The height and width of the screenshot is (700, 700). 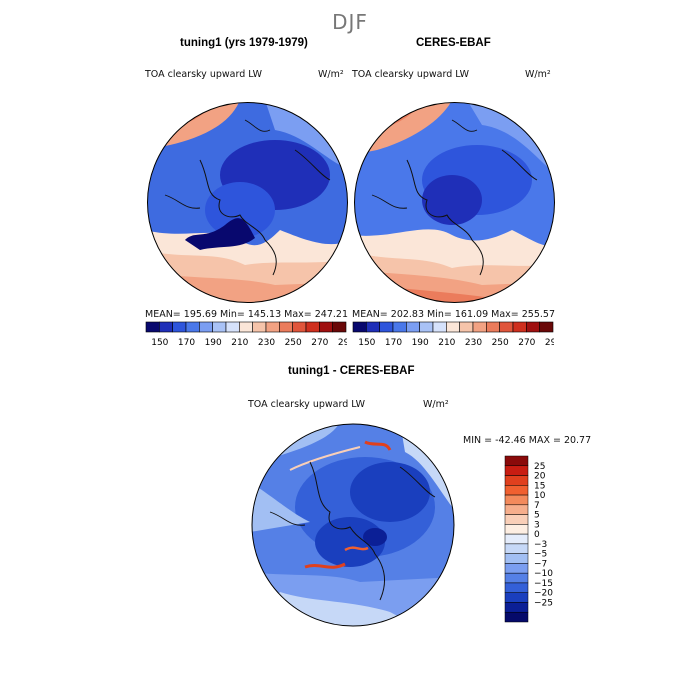 What do you see at coordinates (543, 574) in the screenshot?
I see `diff-colorbar-tick-label: −10` at bounding box center [543, 574].